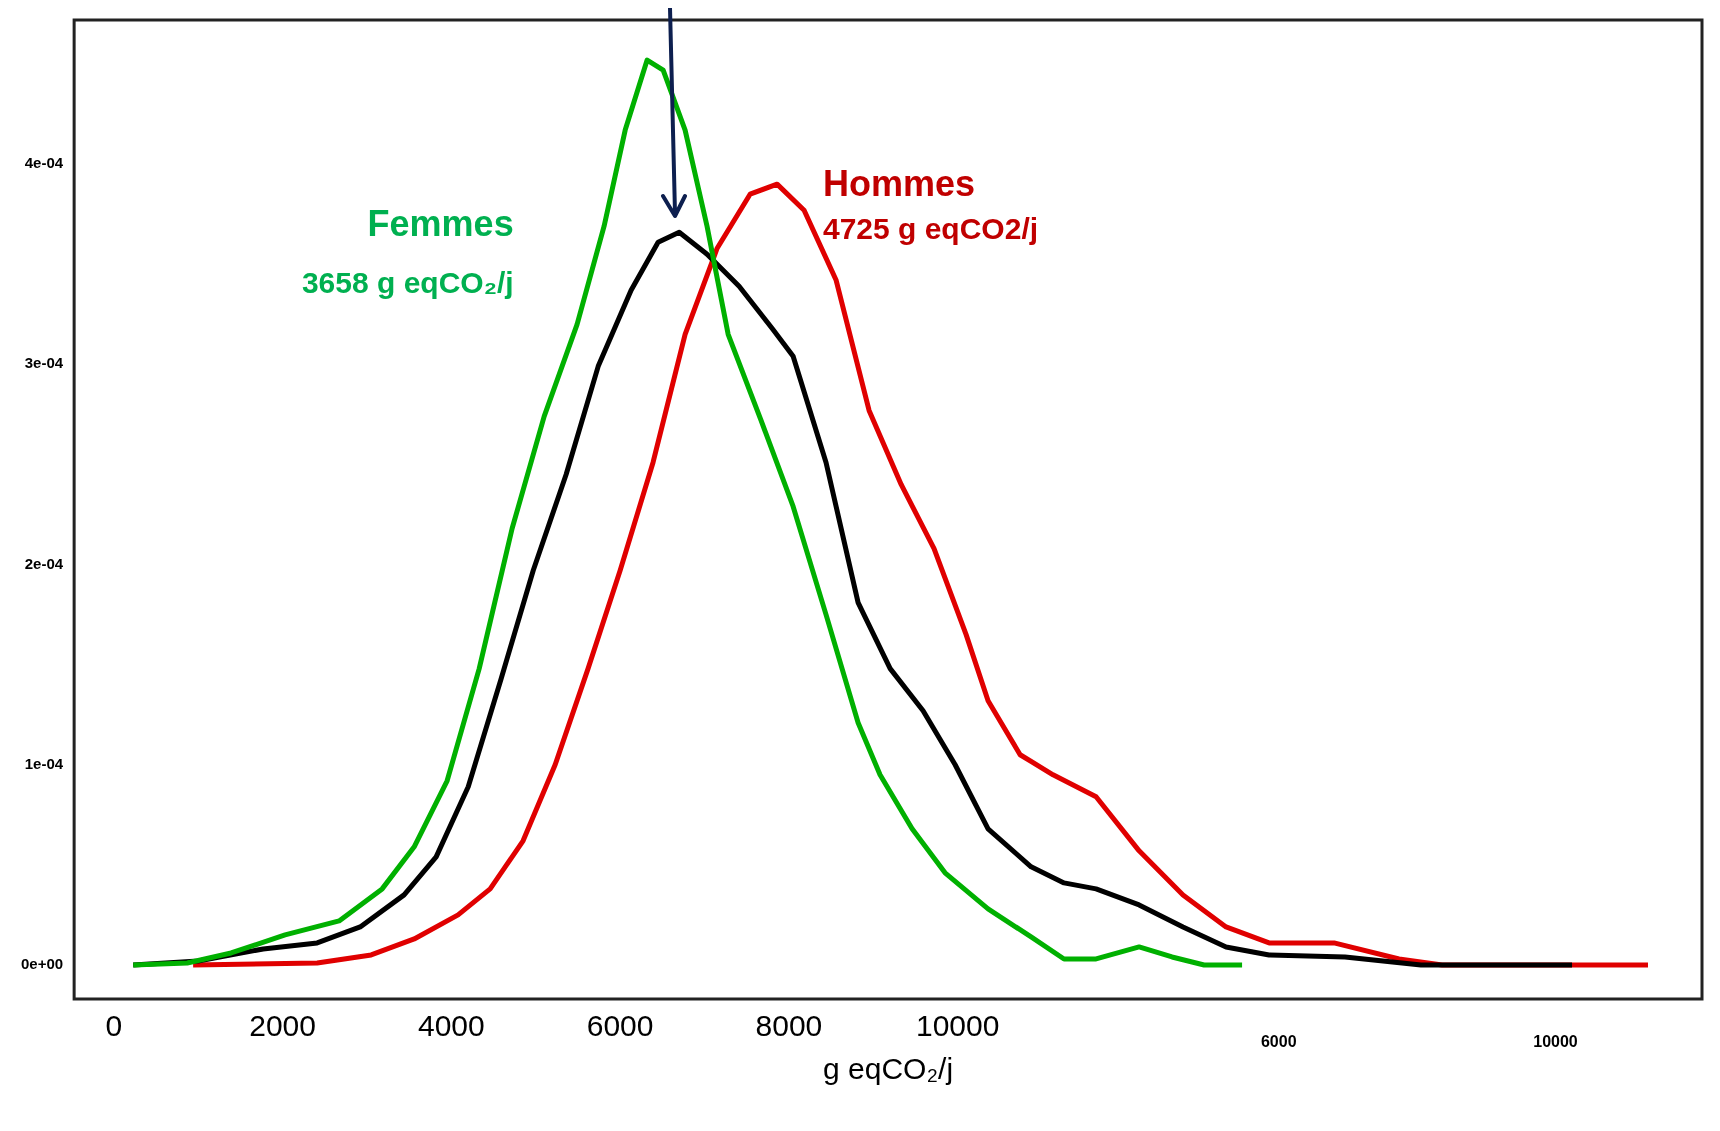  Describe the element at coordinates (114, 1026) in the screenshot. I see `x-tick-label: 0` at that location.